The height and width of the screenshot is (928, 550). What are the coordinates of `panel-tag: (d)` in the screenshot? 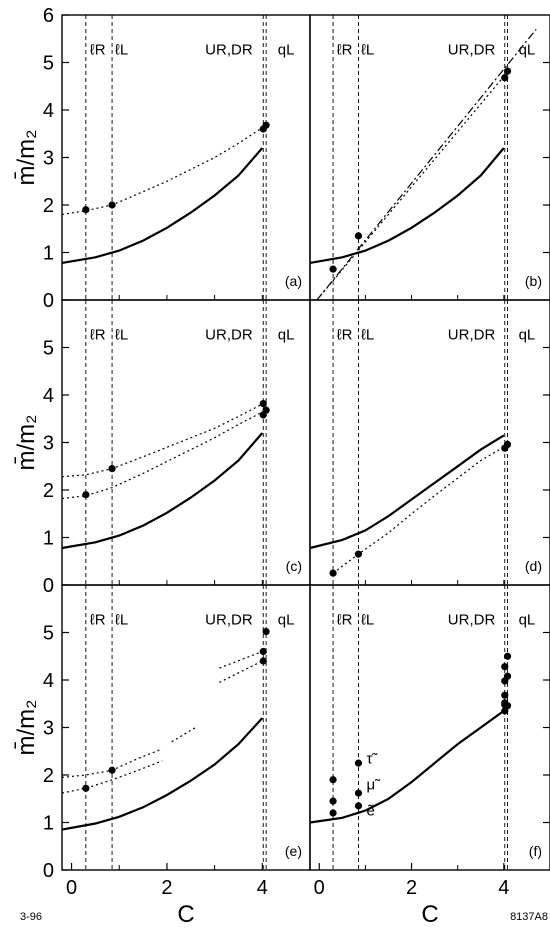 It's located at (533, 566).